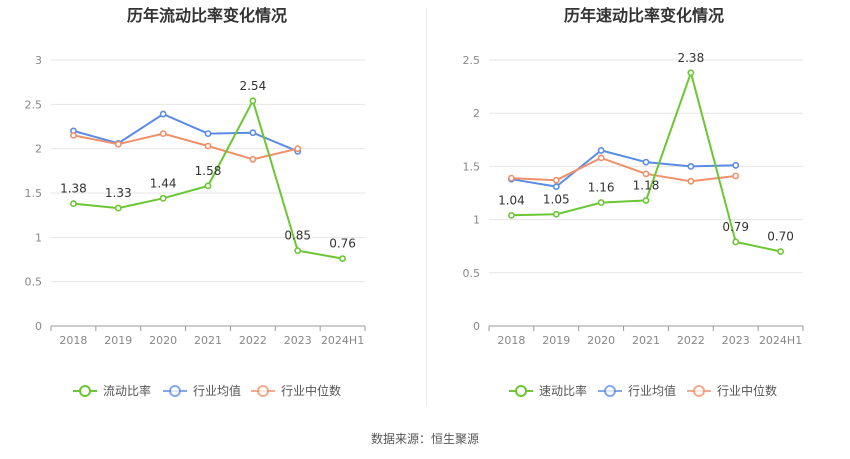 Image resolution: width=850 pixels, height=459 pixels. I want to click on data-label: 1.04, so click(511, 200).